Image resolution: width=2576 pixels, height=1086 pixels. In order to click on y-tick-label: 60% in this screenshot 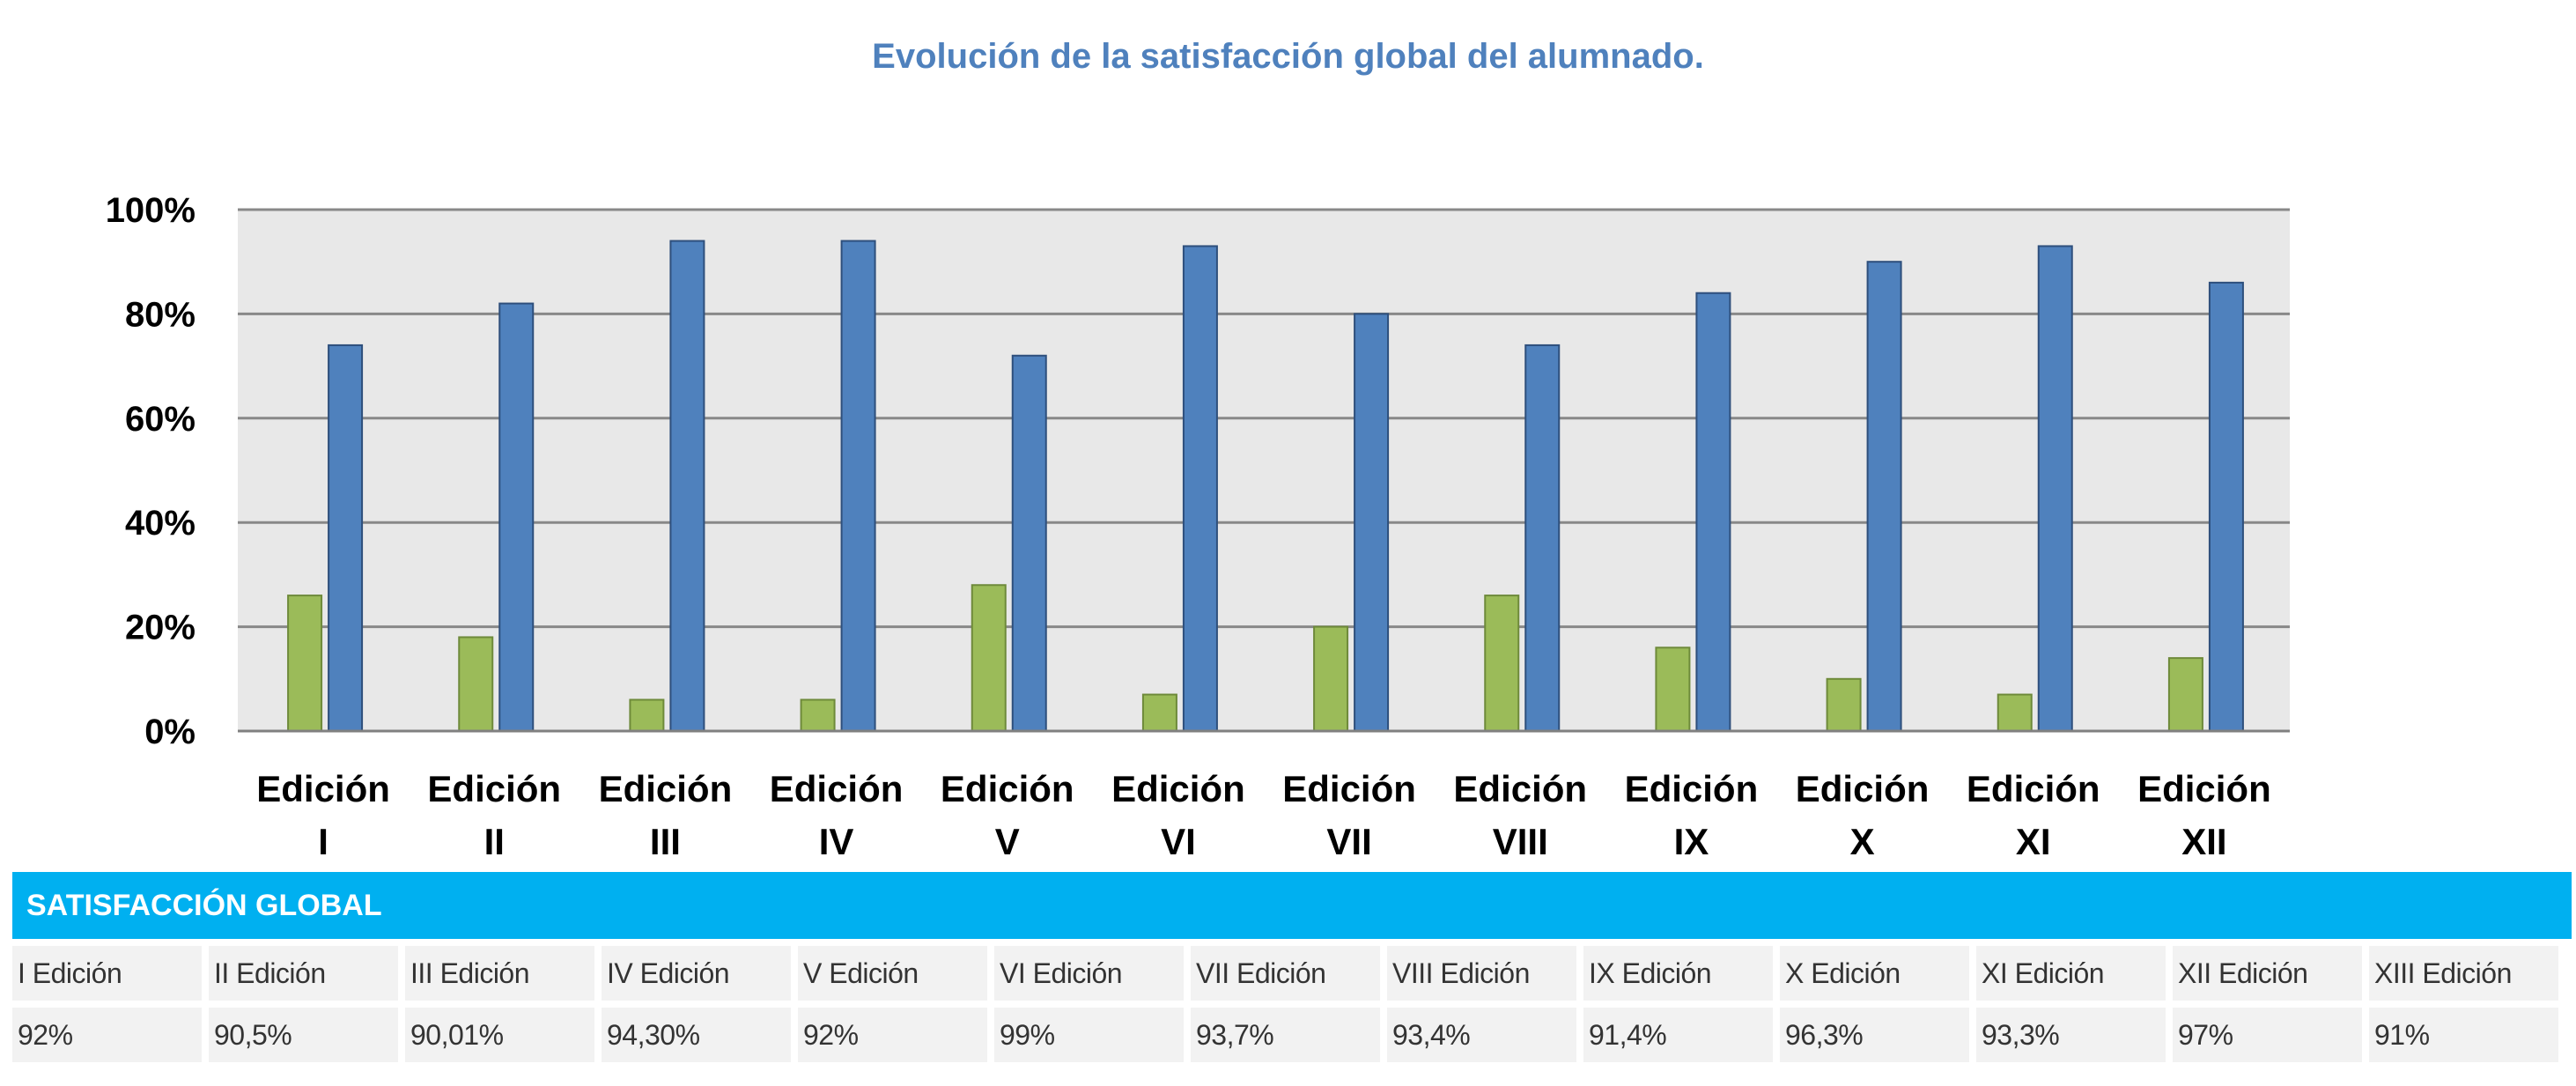, I will do `click(160, 420)`.